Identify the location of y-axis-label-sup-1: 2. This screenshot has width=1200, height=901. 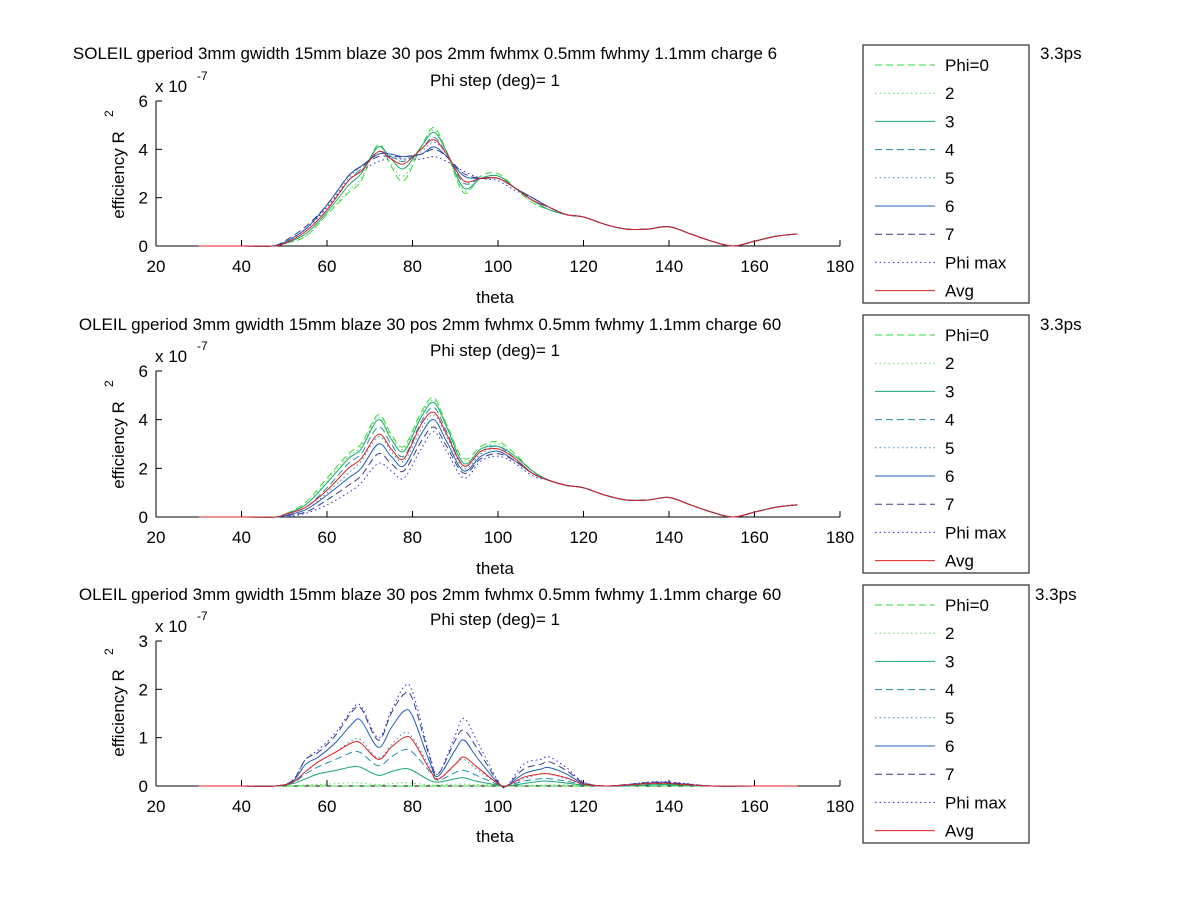
(109, 113).